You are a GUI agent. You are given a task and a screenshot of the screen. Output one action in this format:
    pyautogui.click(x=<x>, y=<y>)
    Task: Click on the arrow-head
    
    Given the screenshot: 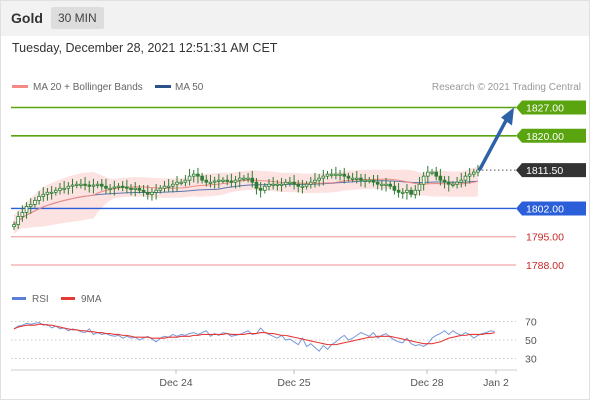 What is the action you would take?
    pyautogui.click(x=507, y=116)
    